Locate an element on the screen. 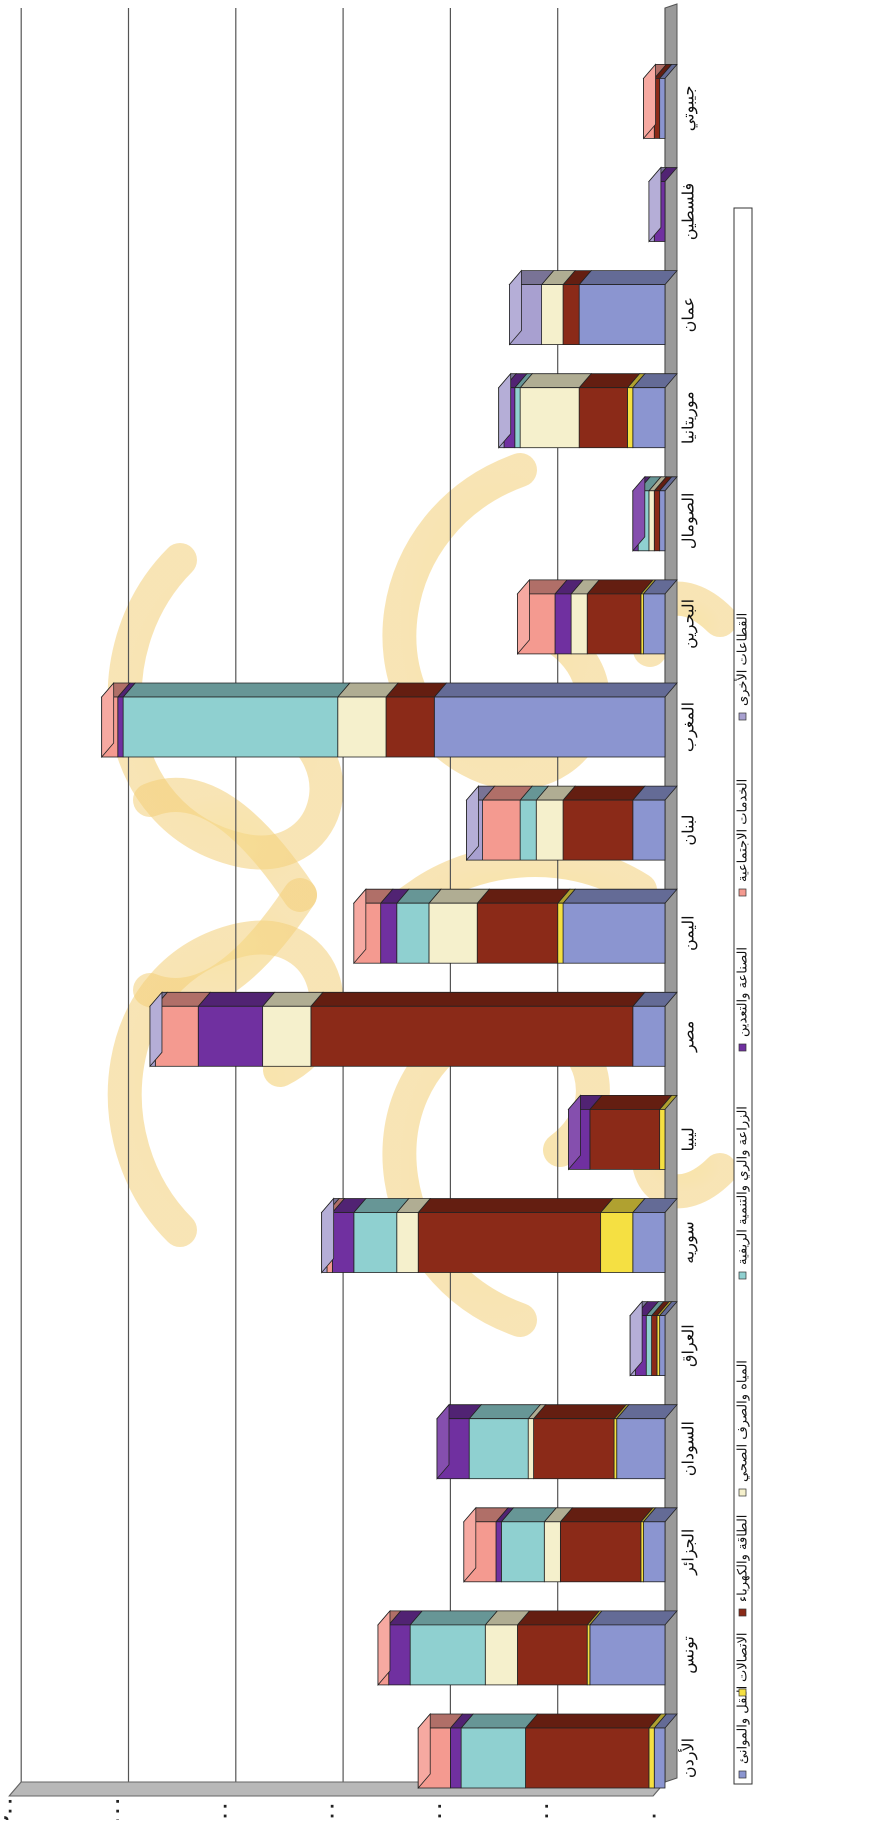  category-label: فلسطين is located at coordinates (689, 211).